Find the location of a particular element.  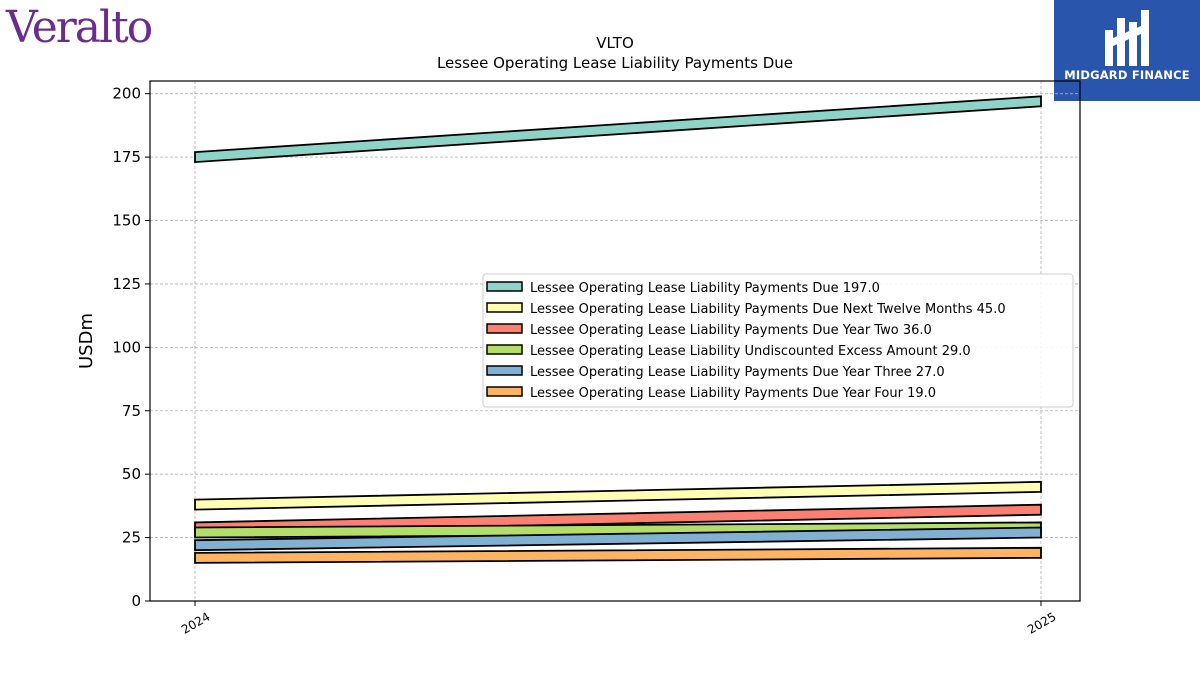

y-tick-label: 0 is located at coordinates (136, 601).